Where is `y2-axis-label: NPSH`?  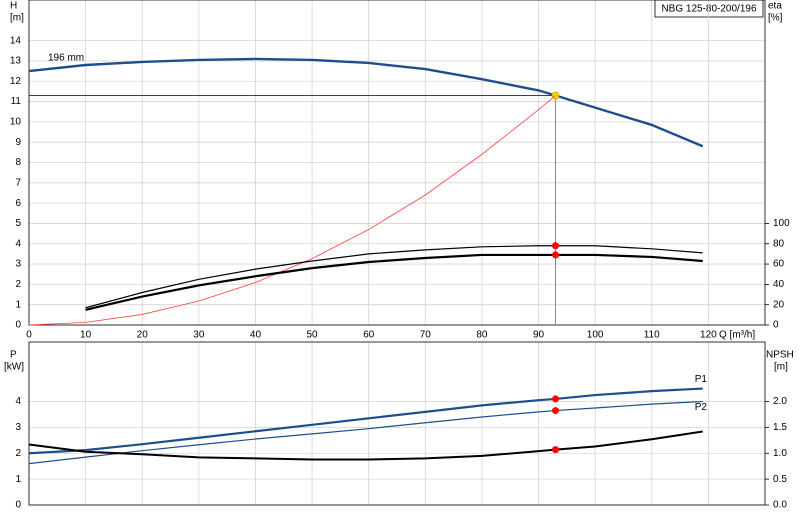 y2-axis-label: NPSH is located at coordinates (780, 355).